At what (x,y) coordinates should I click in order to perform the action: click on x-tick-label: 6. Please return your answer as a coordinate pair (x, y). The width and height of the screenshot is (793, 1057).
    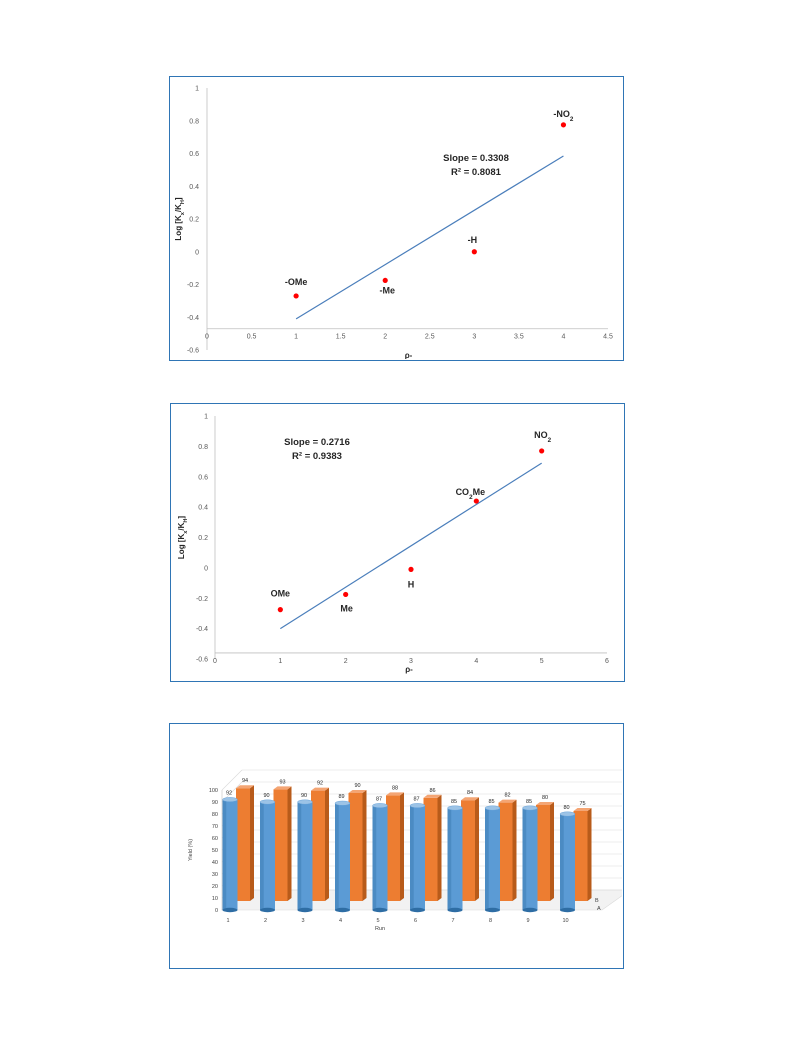
    Looking at the image, I should click on (607, 661).